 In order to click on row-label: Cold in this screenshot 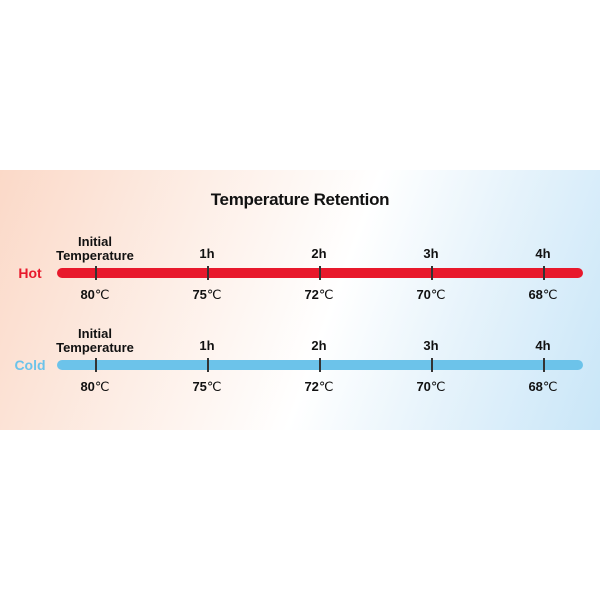, I will do `click(30, 365)`.